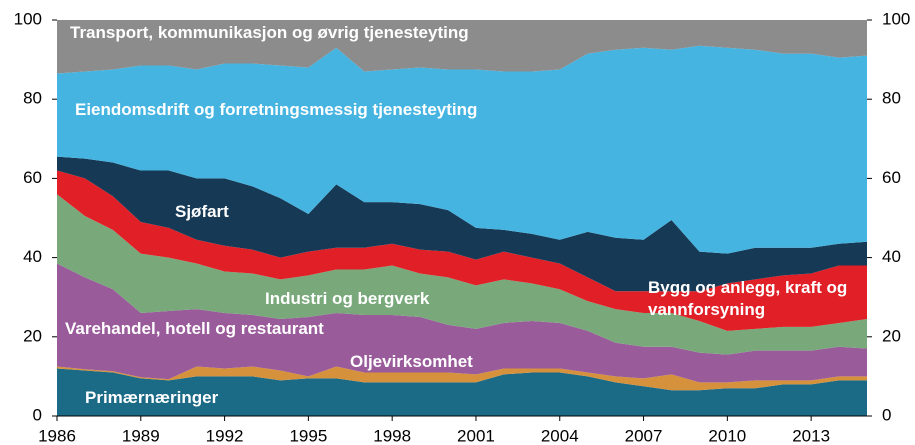 The width and height of the screenshot is (915, 445). What do you see at coordinates (748, 298) in the screenshot?
I see `series-label: Bygg og anlegg, kraft og vannforsyning` at bounding box center [748, 298].